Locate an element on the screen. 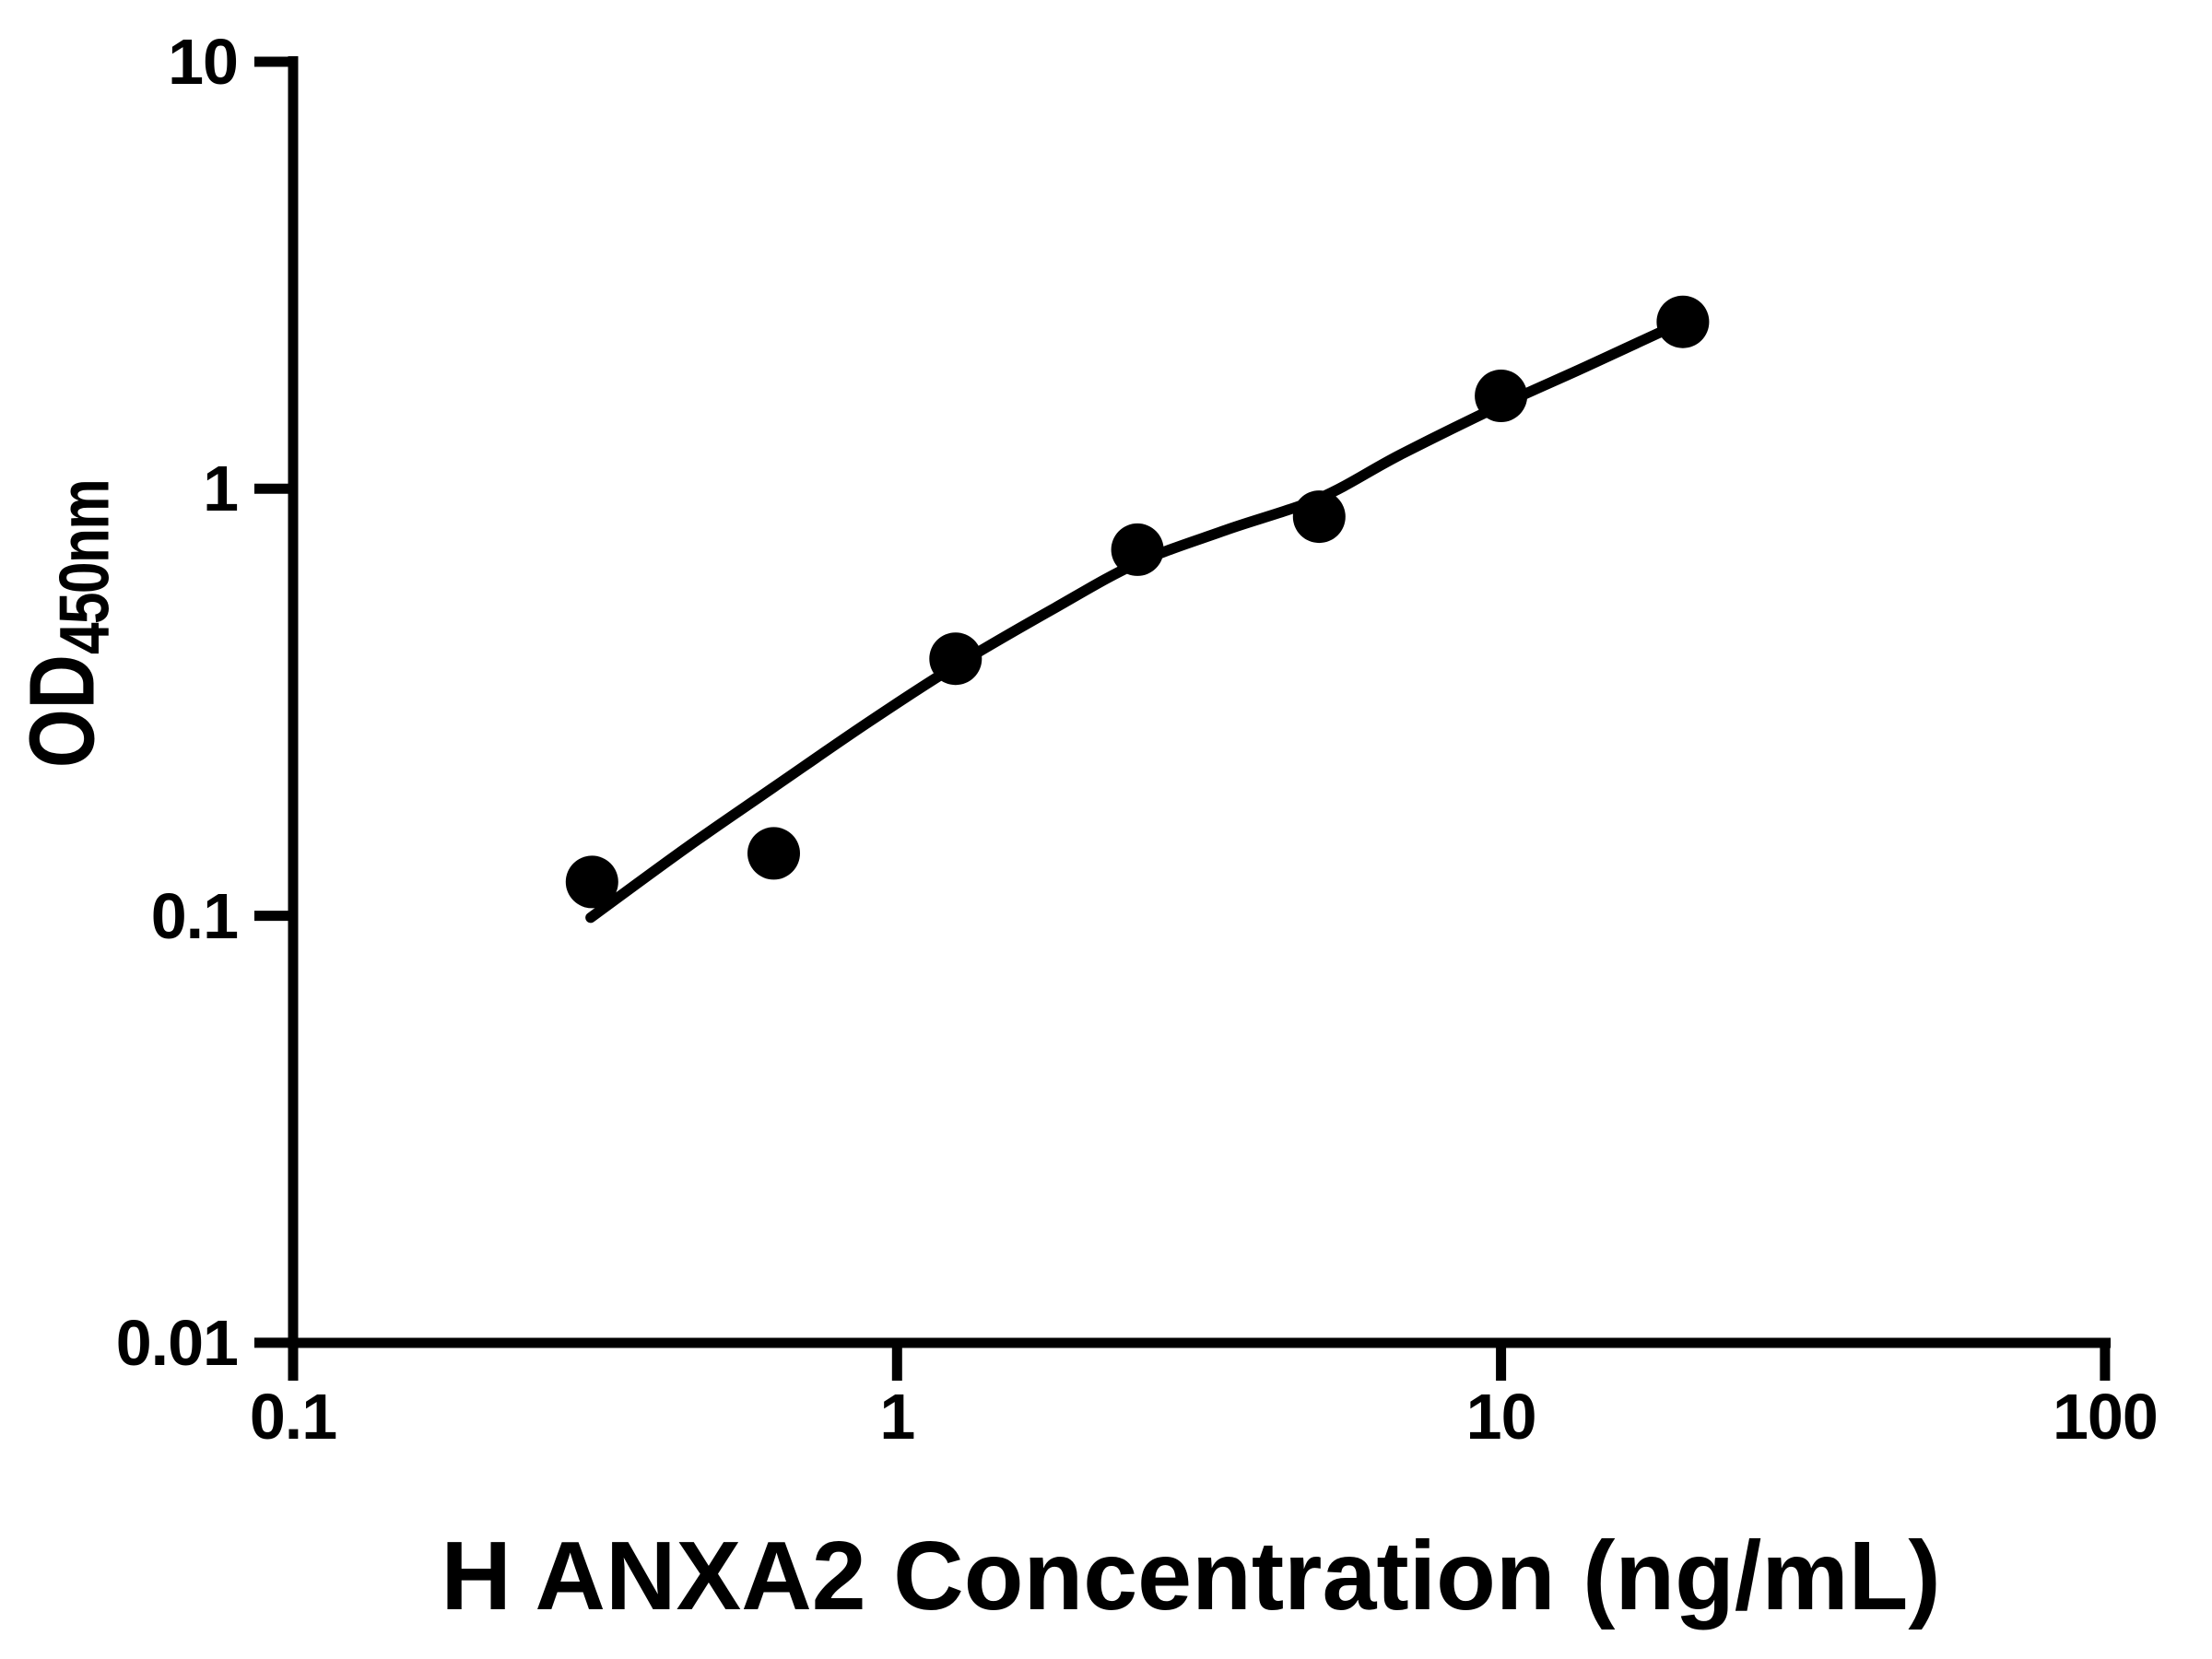  y-tick-label: 0.1 is located at coordinates (194, 915).